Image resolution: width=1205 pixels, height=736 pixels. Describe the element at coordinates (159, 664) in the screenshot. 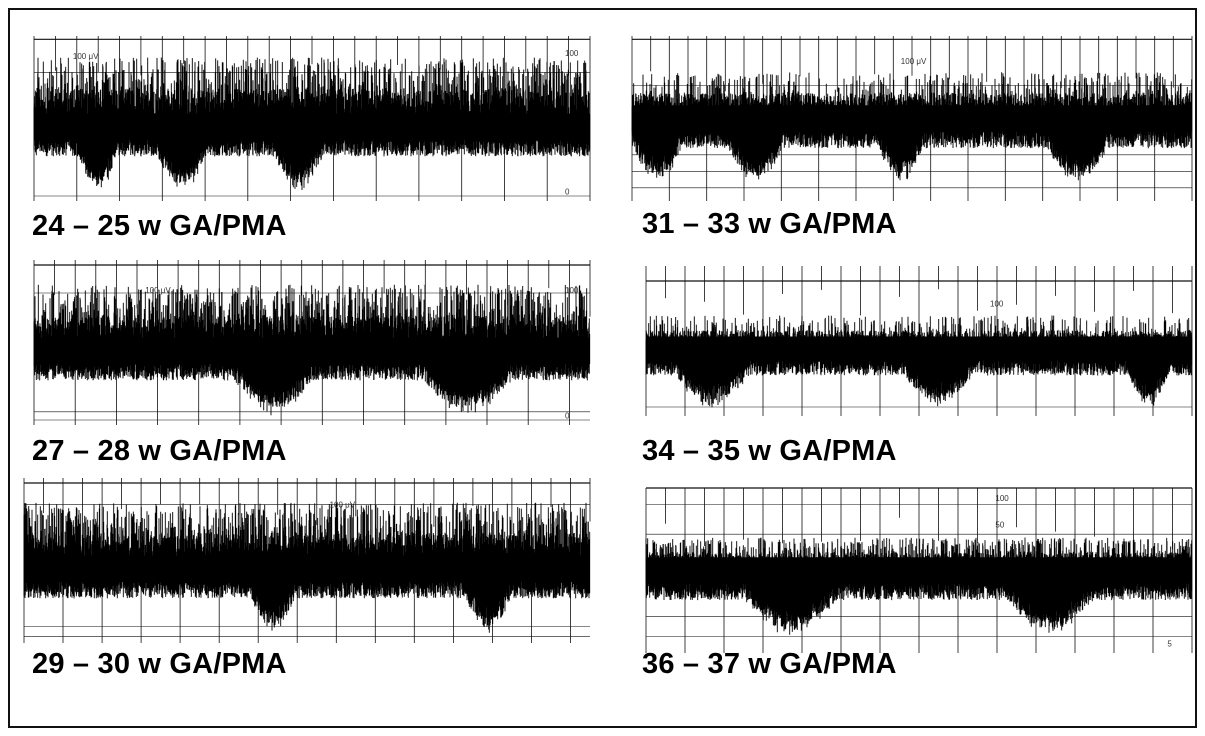

I see `caption-29-30: 29 – 30 w GA/PMA` at that location.